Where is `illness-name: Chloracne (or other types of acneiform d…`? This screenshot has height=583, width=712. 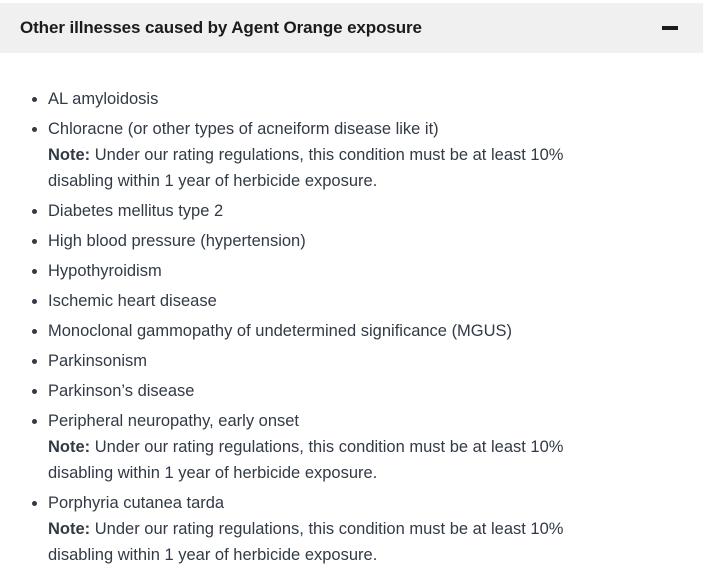
illness-name: Chloracne (or other types of acneiform d… is located at coordinates (243, 129).